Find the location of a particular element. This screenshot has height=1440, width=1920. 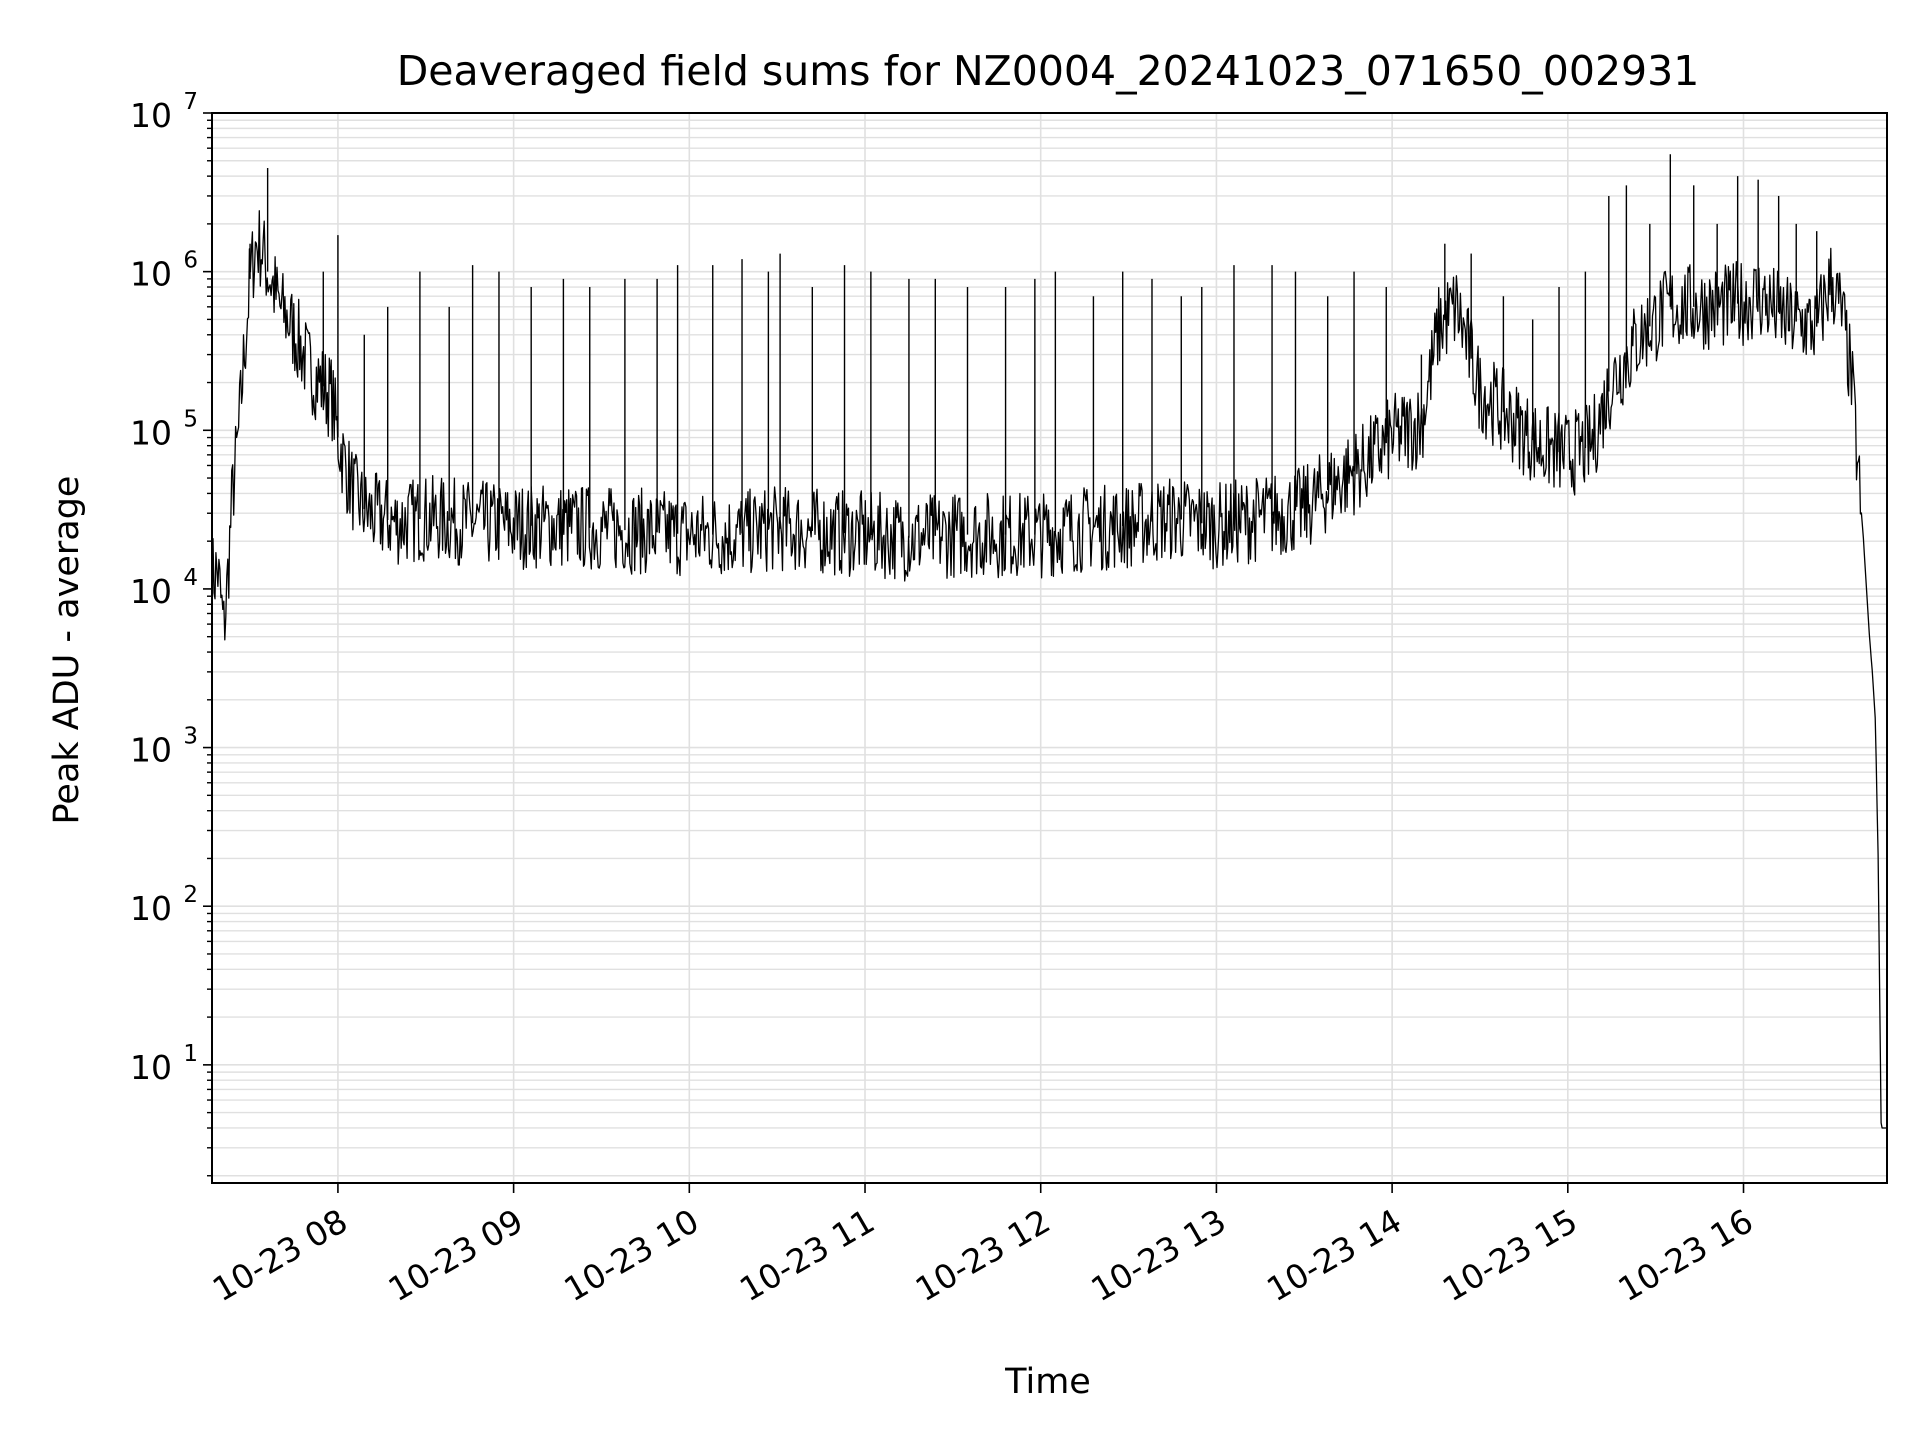

y-tick-exponent: 1 is located at coordinates (190, 1054).